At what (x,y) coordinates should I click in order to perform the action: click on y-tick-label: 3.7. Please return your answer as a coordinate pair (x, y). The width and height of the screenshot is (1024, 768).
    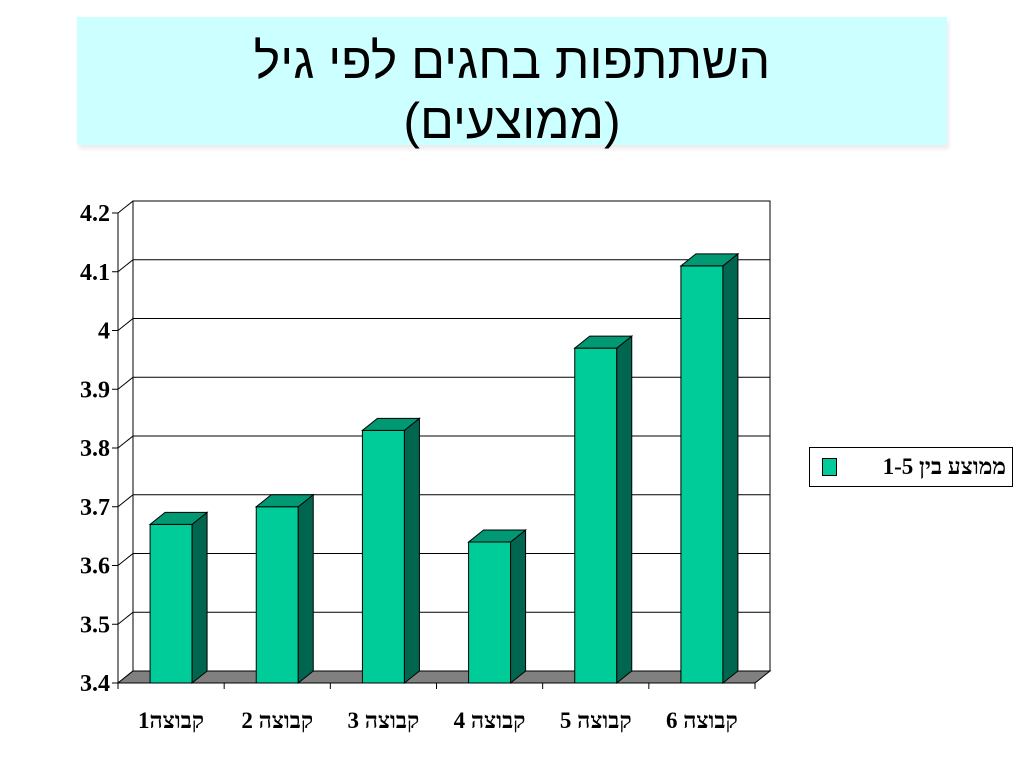
    Looking at the image, I should click on (95, 508).